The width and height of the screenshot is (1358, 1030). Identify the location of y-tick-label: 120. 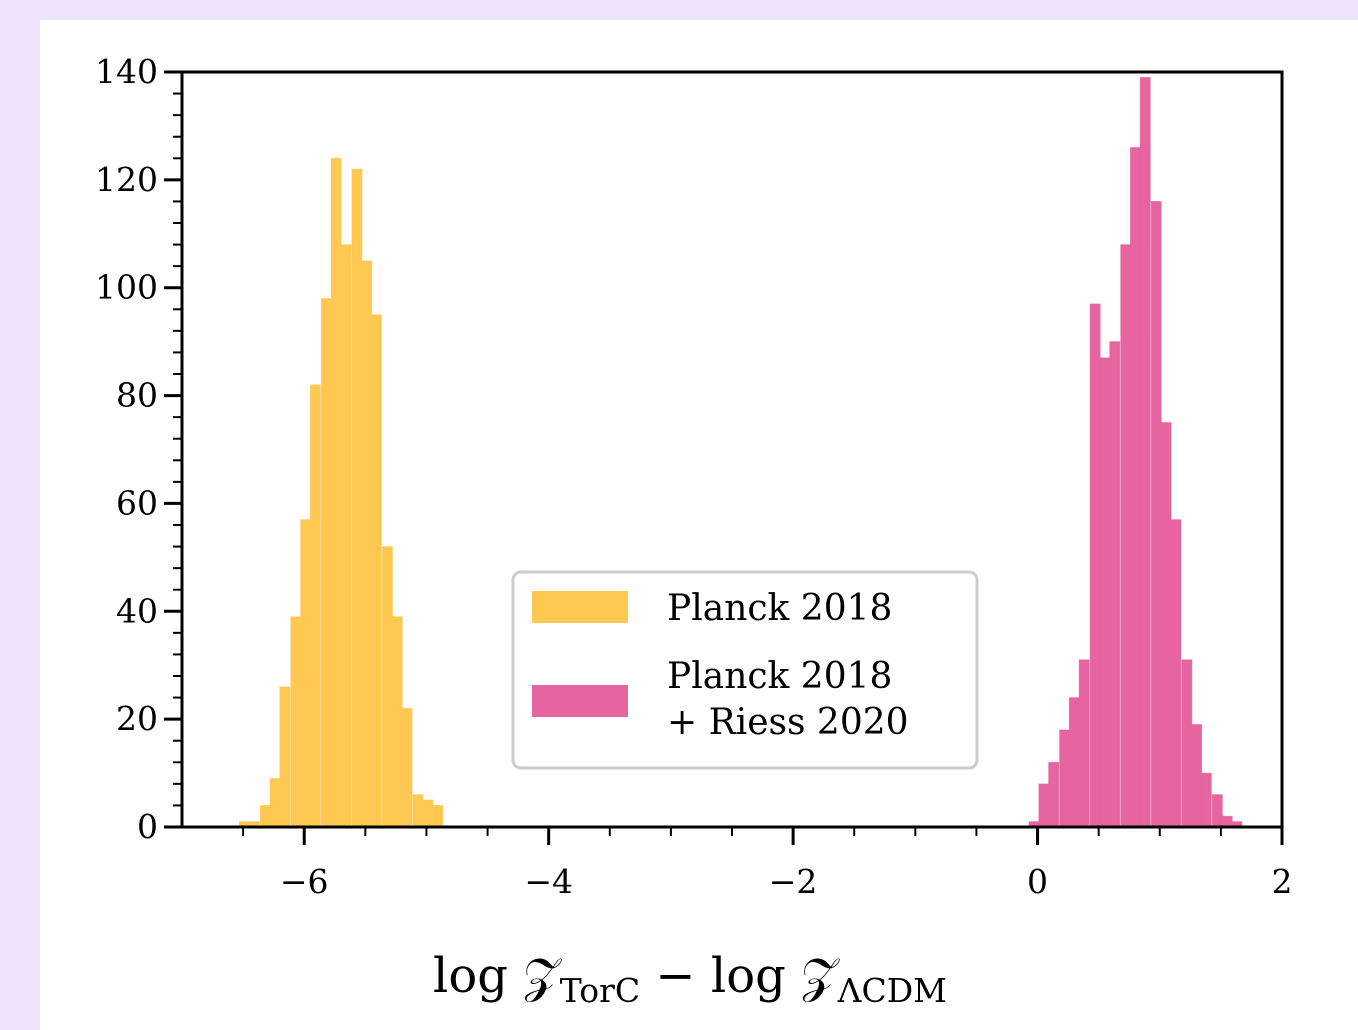
(126, 179).